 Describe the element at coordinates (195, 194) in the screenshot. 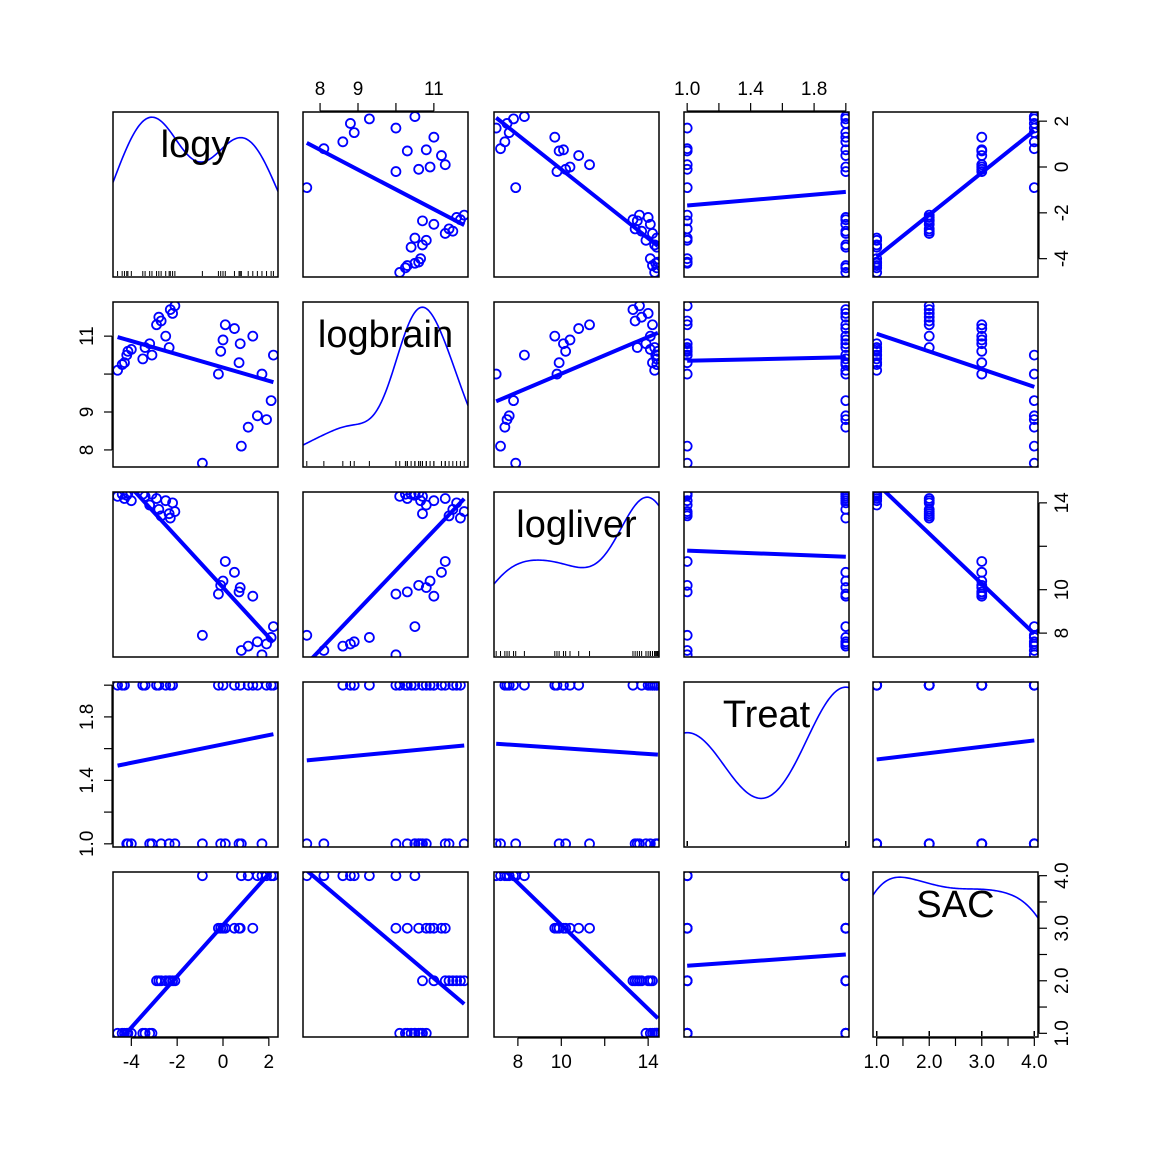

I see `panel-logy-vs-logy: logy` at that location.